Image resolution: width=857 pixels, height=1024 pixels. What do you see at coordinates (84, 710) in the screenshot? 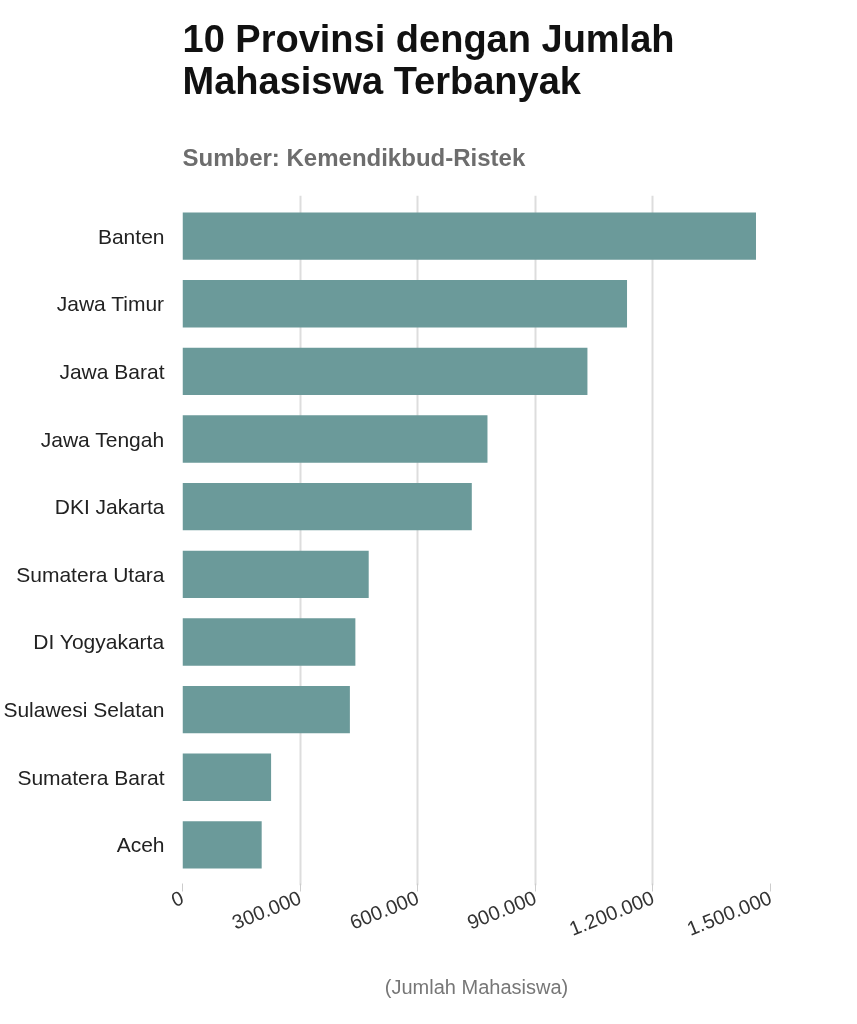
I see `y-tick-label: Sulawesi Selatan` at bounding box center [84, 710].